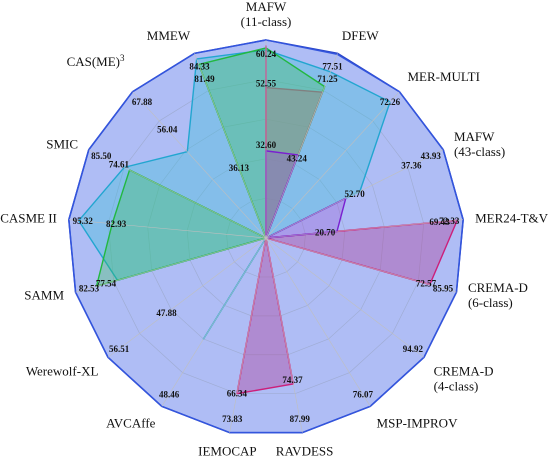  Describe the element at coordinates (332, 66) in the screenshot. I see `max-value-label-2: 77.51` at that location.